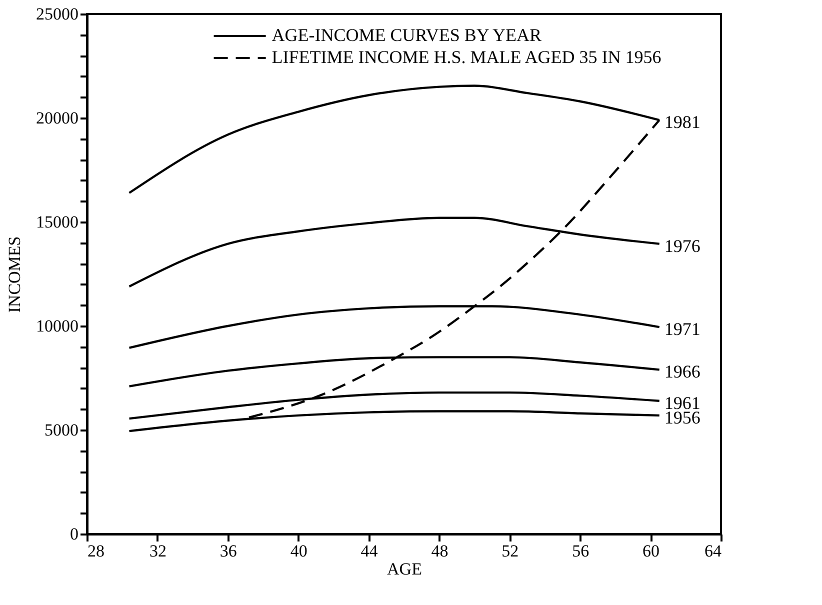  What do you see at coordinates (439, 551) in the screenshot?
I see `x-tick-label: 48` at bounding box center [439, 551].